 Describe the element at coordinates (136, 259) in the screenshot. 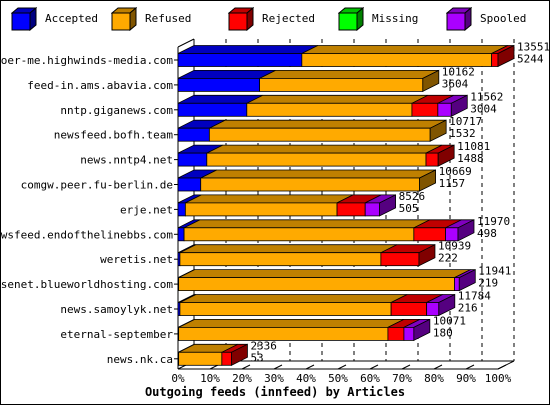

I see `category-label: weretis.net` at that location.